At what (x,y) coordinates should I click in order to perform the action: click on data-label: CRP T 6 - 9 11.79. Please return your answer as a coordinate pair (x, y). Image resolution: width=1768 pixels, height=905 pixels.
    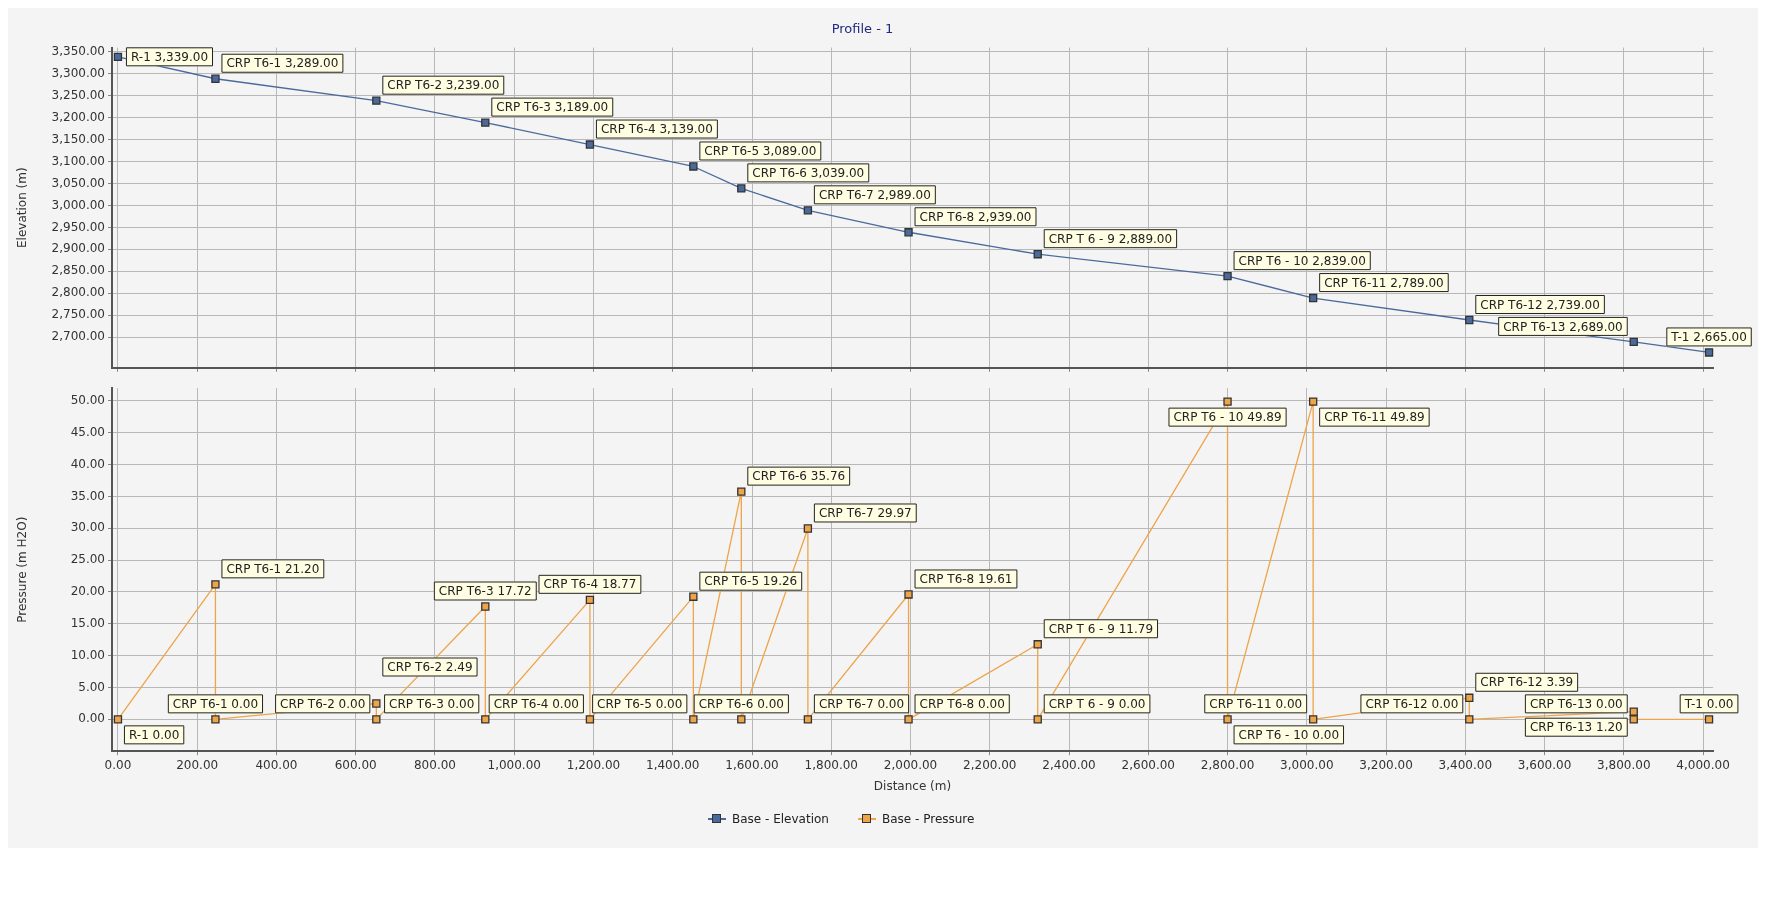
    Looking at the image, I should click on (1101, 628).